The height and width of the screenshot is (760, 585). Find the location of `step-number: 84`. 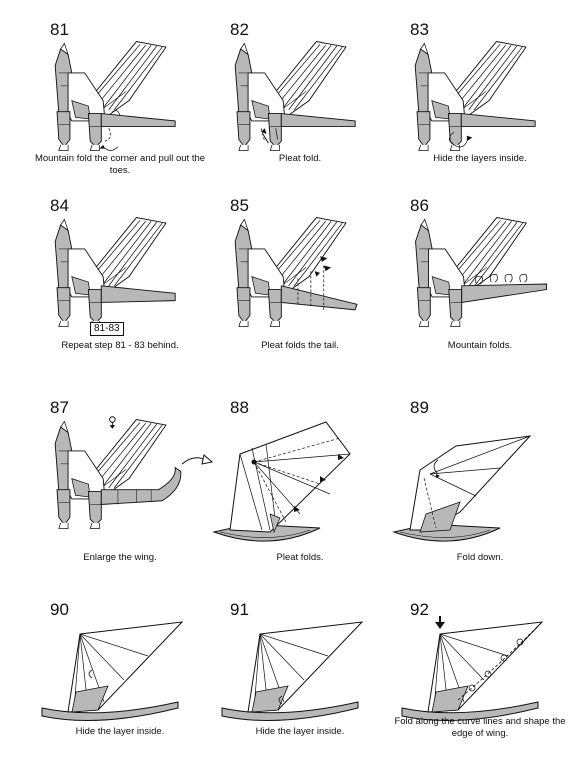

step-number: 84 is located at coordinates (59, 205).